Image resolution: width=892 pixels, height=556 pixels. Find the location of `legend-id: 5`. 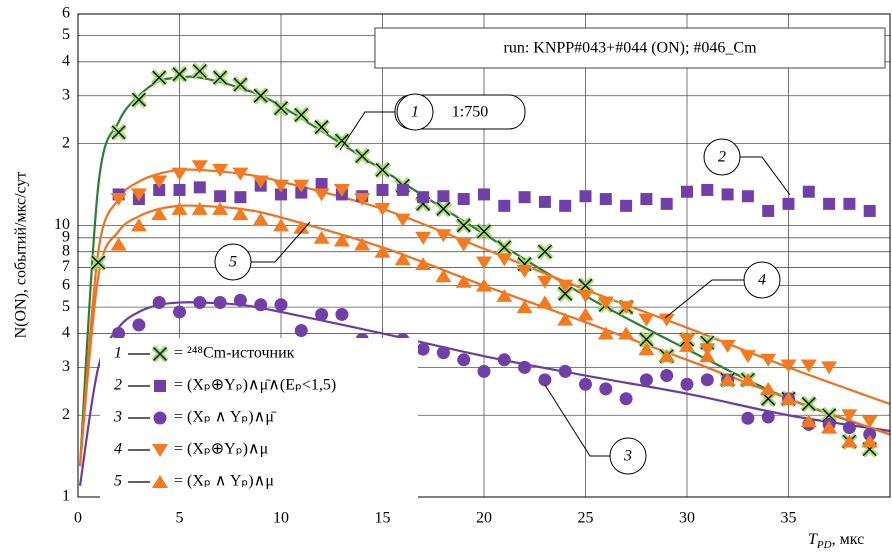

legend-id: 5 is located at coordinates (118, 481).